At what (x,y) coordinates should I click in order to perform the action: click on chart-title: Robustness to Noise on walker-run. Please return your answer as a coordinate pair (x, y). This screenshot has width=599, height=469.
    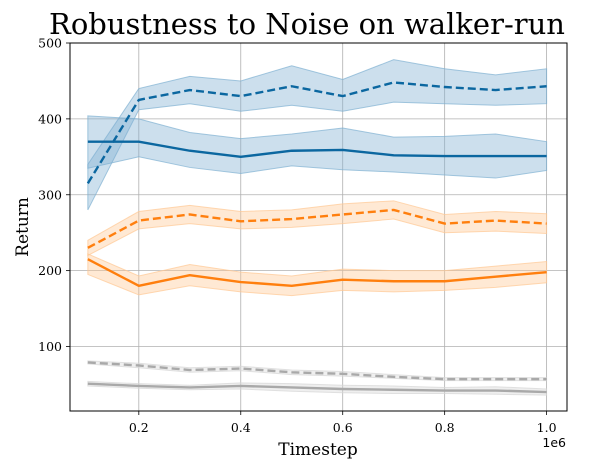
    Looking at the image, I should click on (307, 24).